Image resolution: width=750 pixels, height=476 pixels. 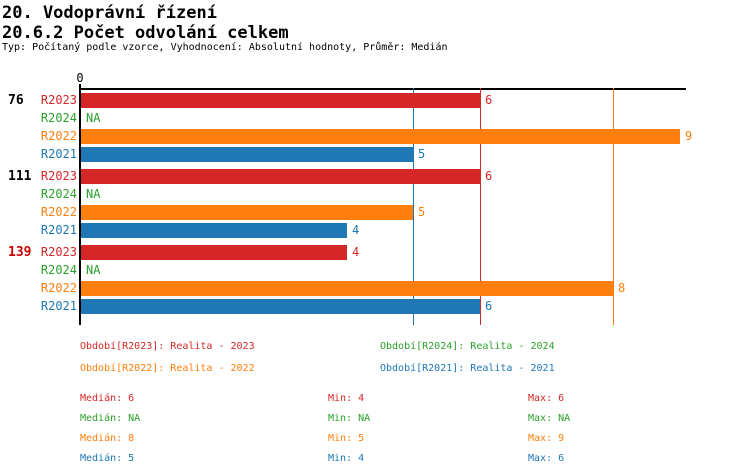 What do you see at coordinates (107, 438) in the screenshot?
I see `stat-median-R2022: Medián: 8` at bounding box center [107, 438].